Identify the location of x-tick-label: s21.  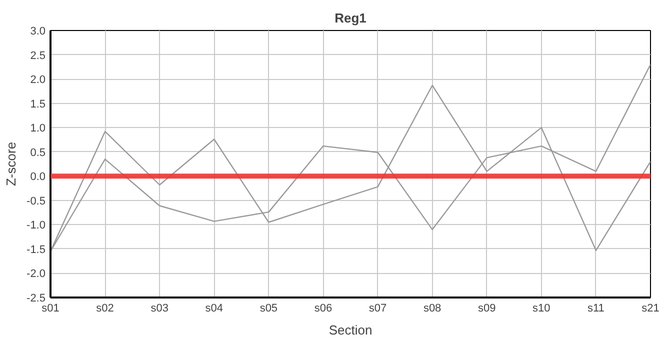
(651, 308).